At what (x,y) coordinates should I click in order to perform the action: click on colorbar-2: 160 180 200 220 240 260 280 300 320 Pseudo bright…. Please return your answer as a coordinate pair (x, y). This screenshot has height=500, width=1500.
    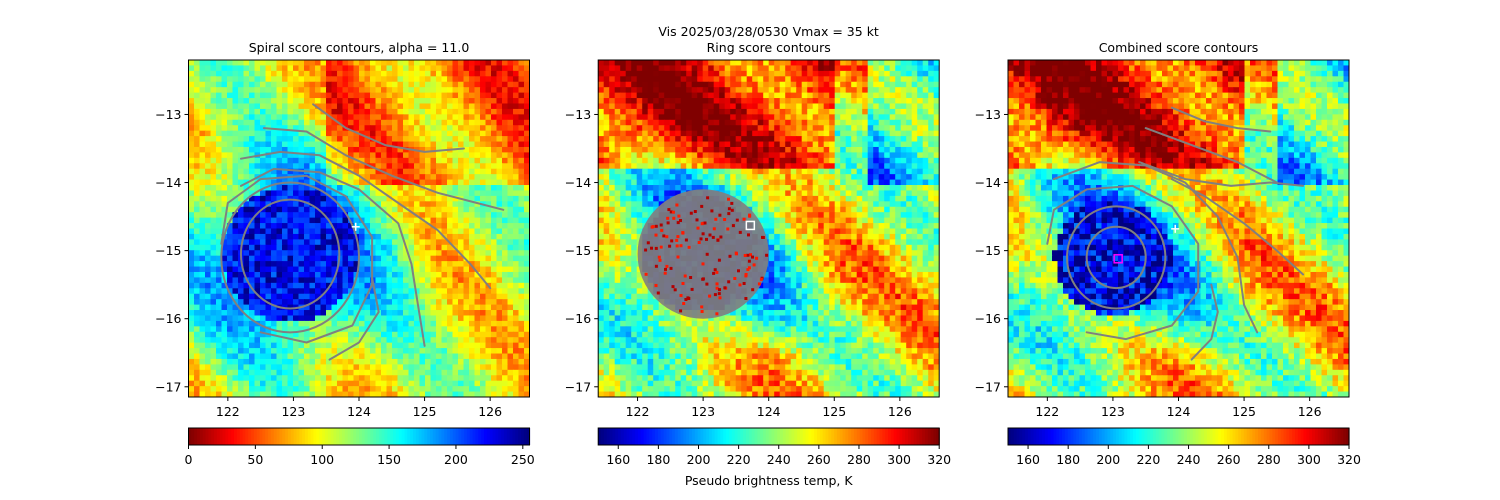
    Looking at the image, I should click on (774, 457).